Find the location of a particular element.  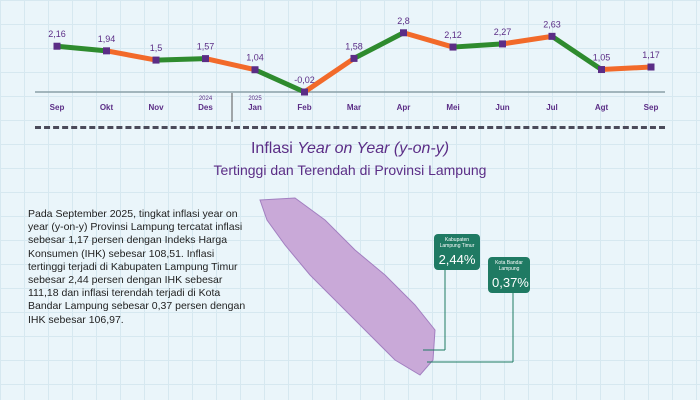

x-tick-label: Jan is located at coordinates (255, 107).